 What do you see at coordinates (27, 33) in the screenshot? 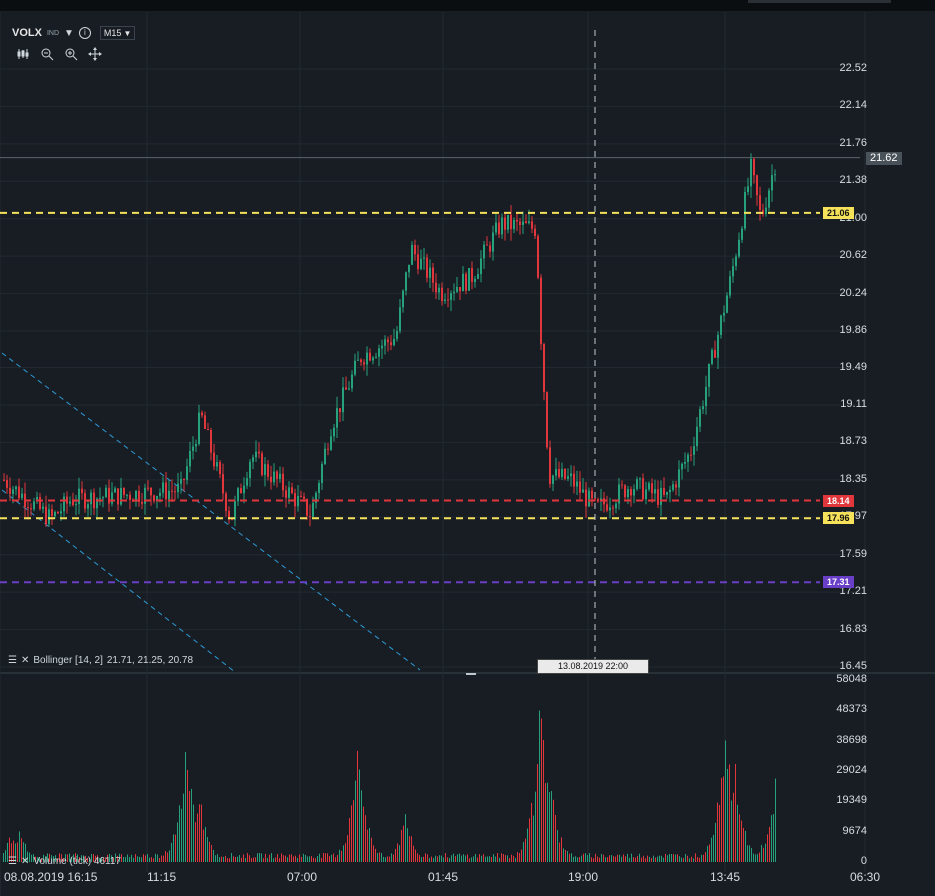
I see `symbol-name: VOLX` at bounding box center [27, 33].